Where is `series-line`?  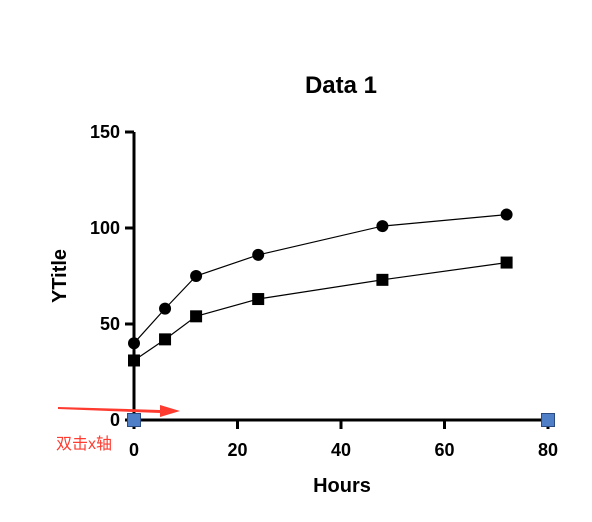 series-line is located at coordinates (320, 311).